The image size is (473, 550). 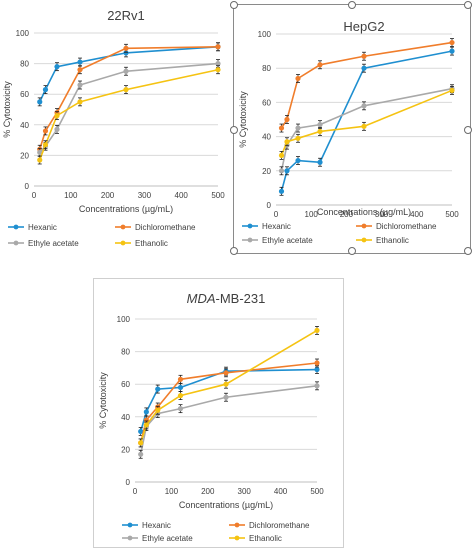 I want to click on chart-title: MDA-MB-231, so click(x=226, y=298).